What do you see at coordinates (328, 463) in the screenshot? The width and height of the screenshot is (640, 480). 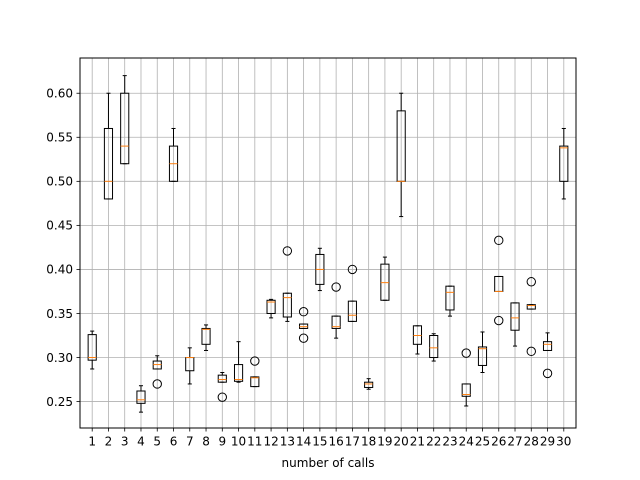 I see `x-axis-label: number of calls` at bounding box center [328, 463].